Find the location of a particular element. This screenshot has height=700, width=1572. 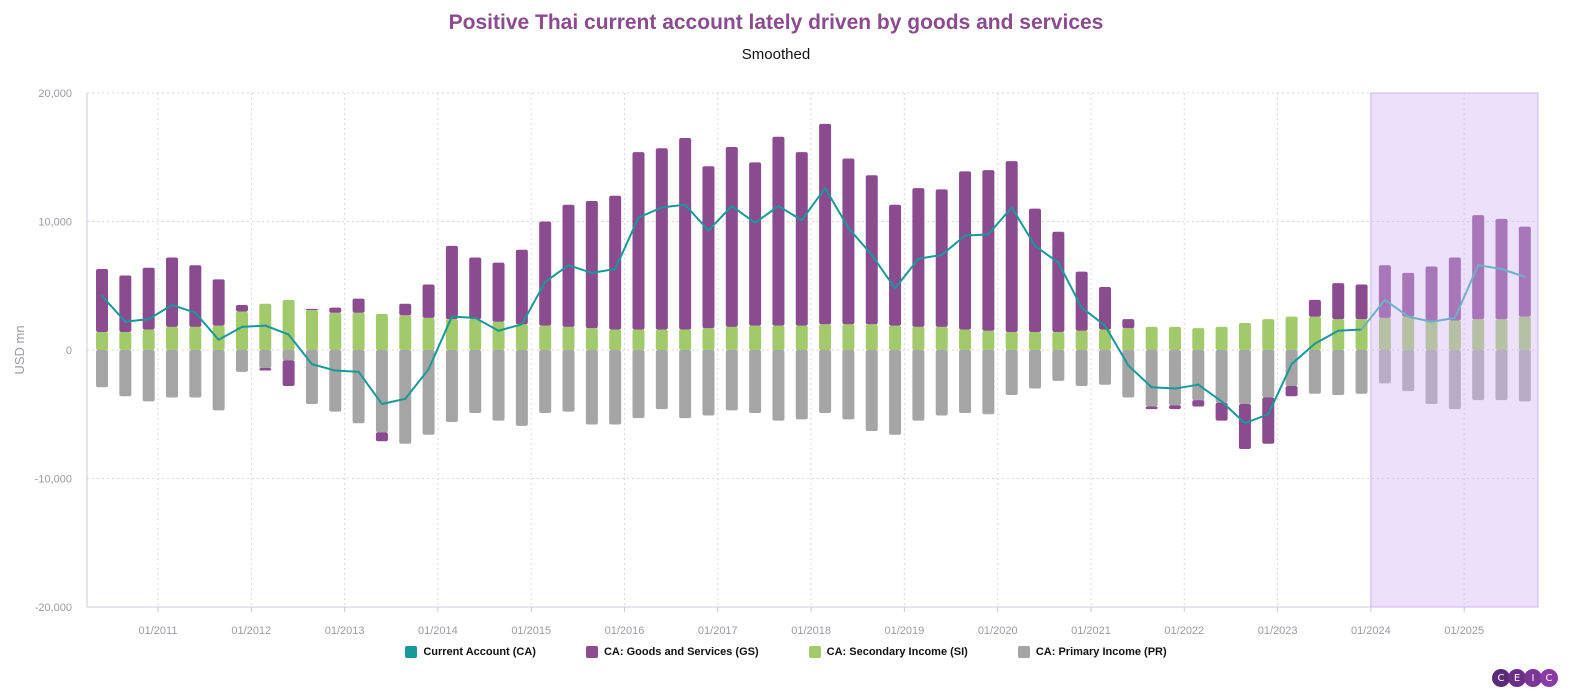

legend-label: CA: Secondary Income (SI) is located at coordinates (897, 652).